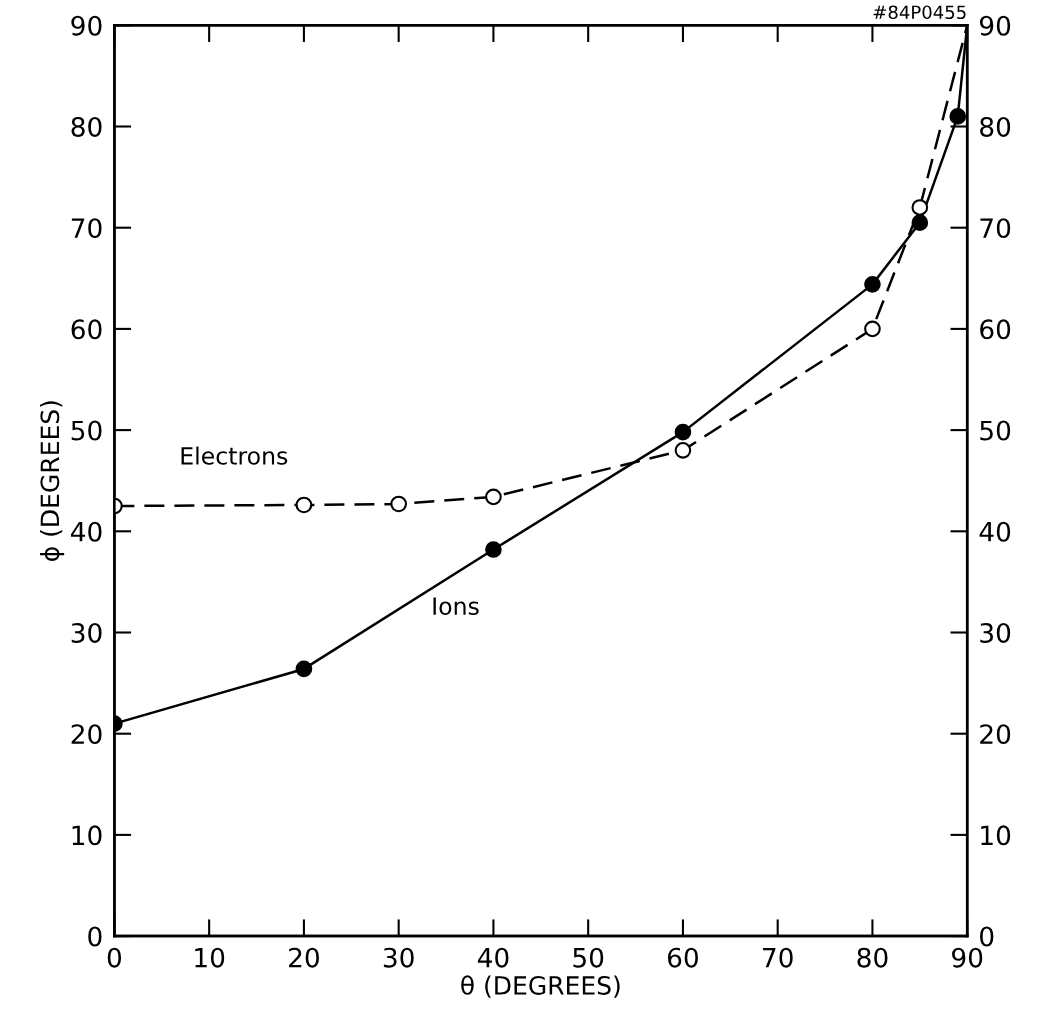 This screenshot has width=1040, height=1012. I want to click on y2-tick-label: 40, so click(995, 531).